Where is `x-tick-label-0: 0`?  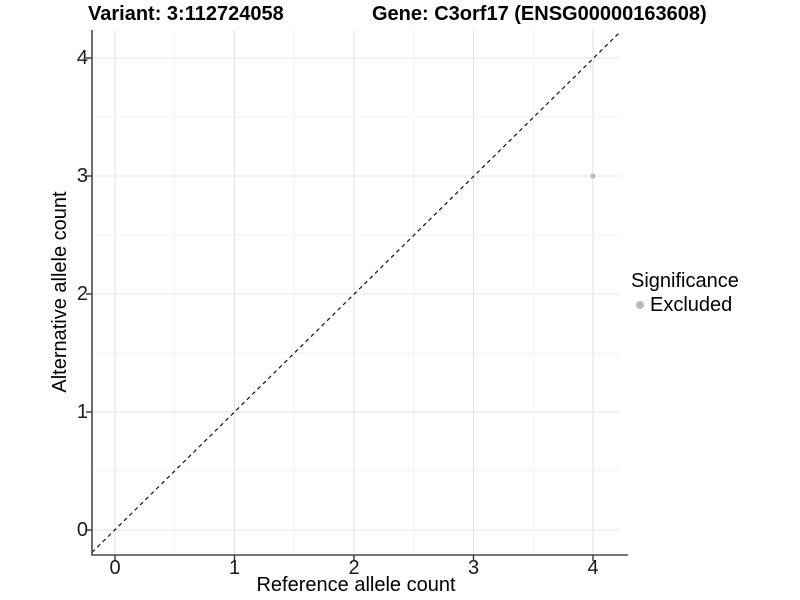 x-tick-label-0: 0 is located at coordinates (115, 568).